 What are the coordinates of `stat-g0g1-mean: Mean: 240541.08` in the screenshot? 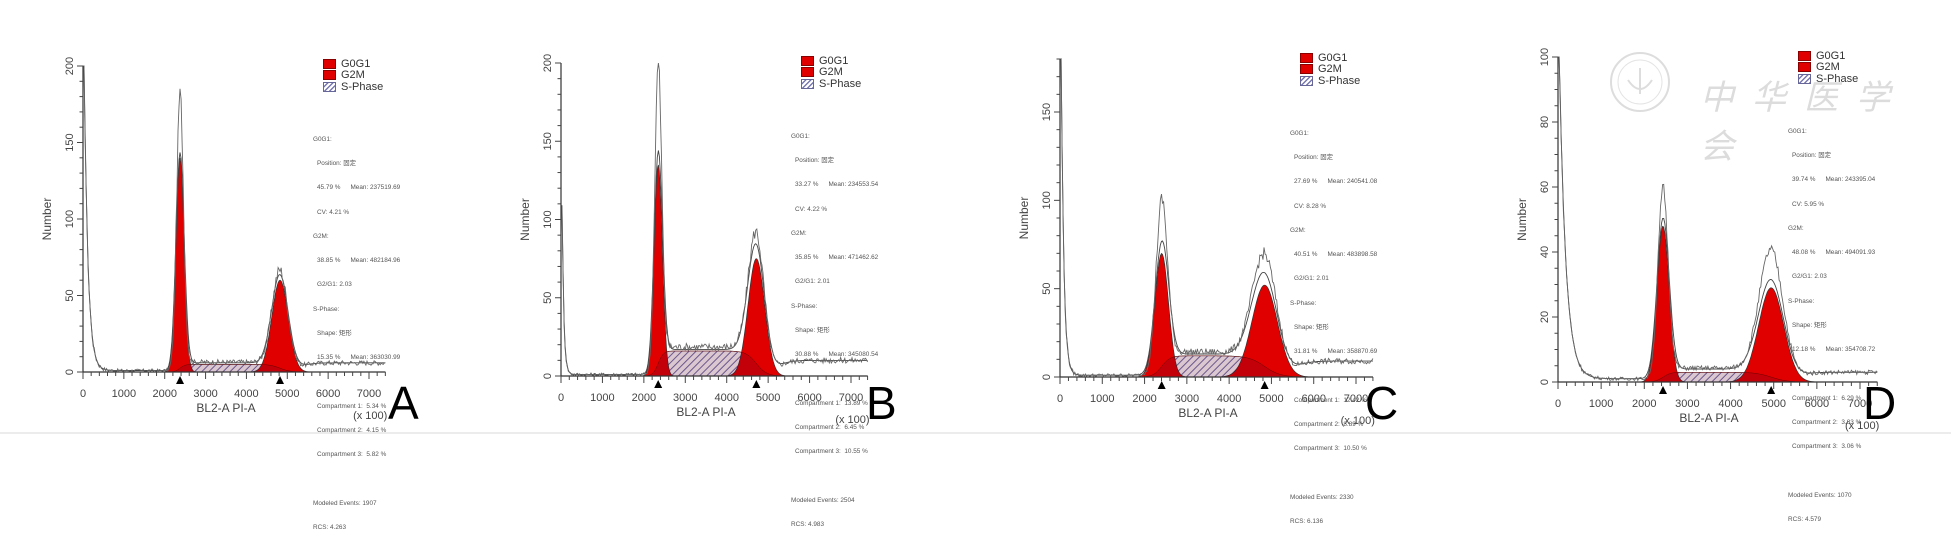 It's located at (1352, 181).